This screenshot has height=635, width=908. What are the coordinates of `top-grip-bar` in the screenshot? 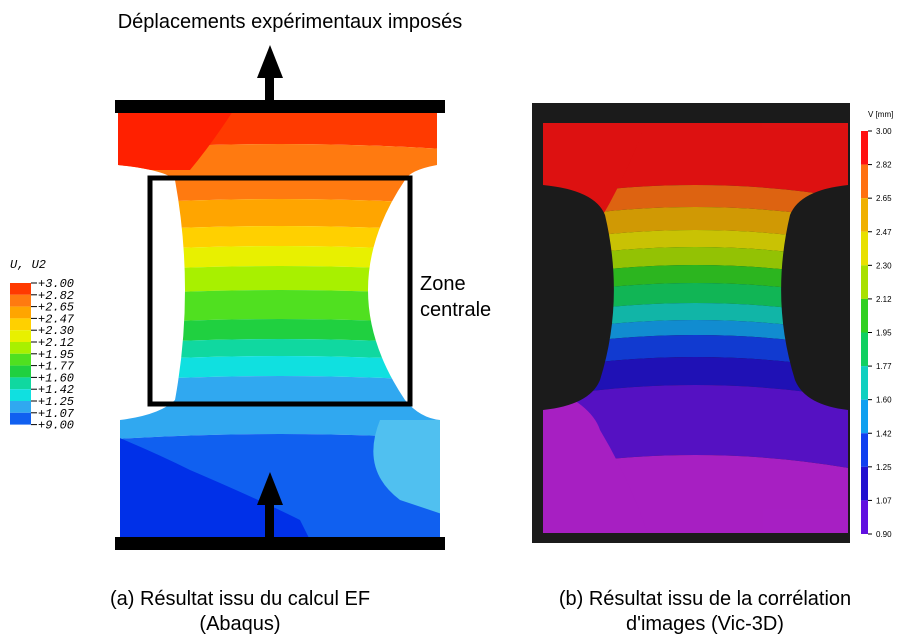 It's located at (280, 106).